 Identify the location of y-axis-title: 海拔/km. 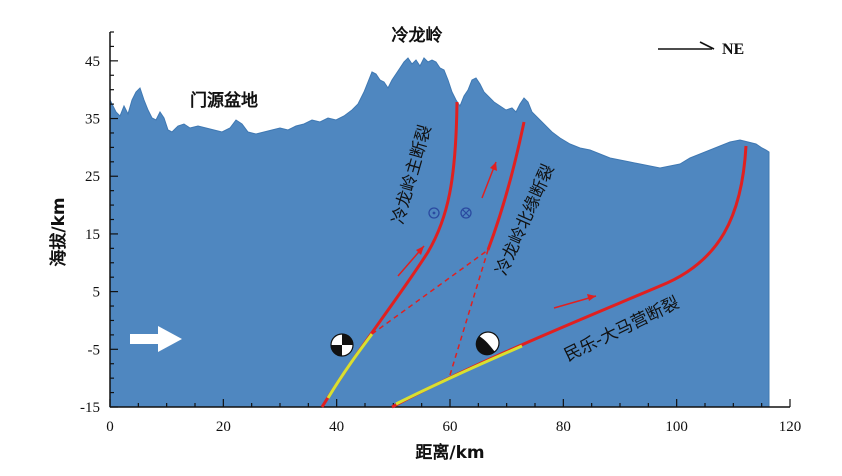
(58, 231).